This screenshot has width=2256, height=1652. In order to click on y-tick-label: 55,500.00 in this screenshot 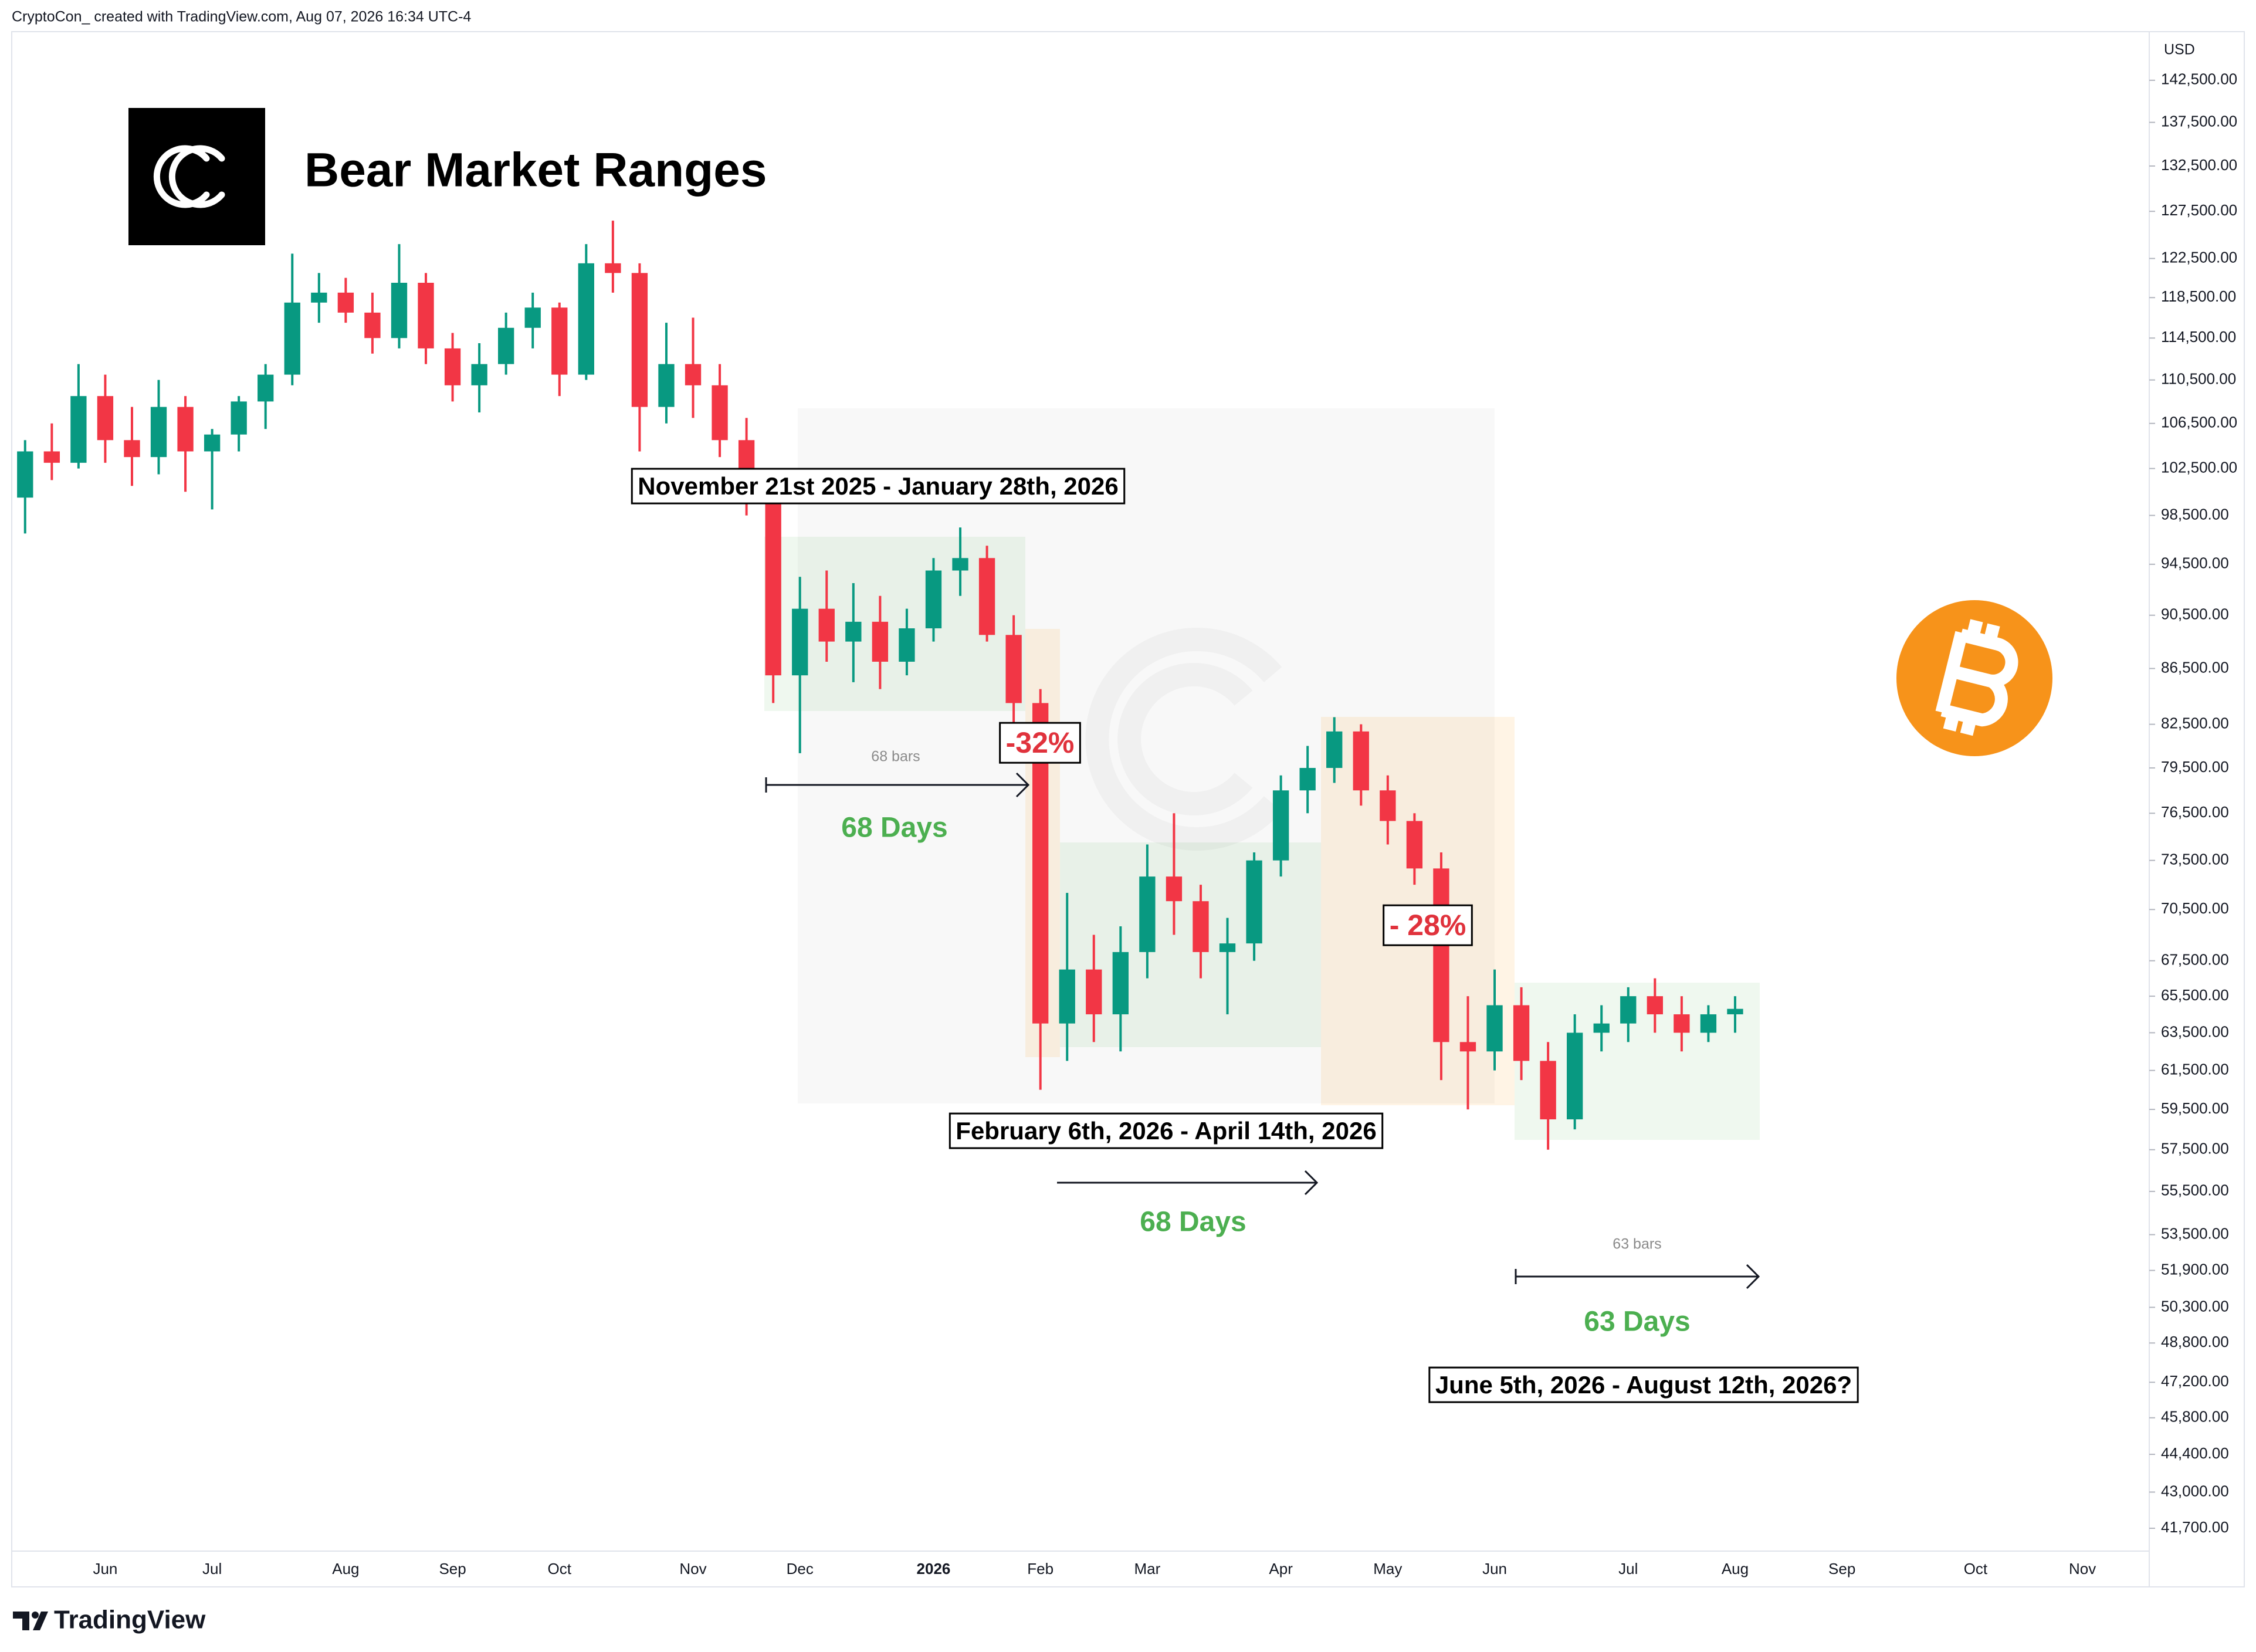, I will do `click(2195, 1190)`.